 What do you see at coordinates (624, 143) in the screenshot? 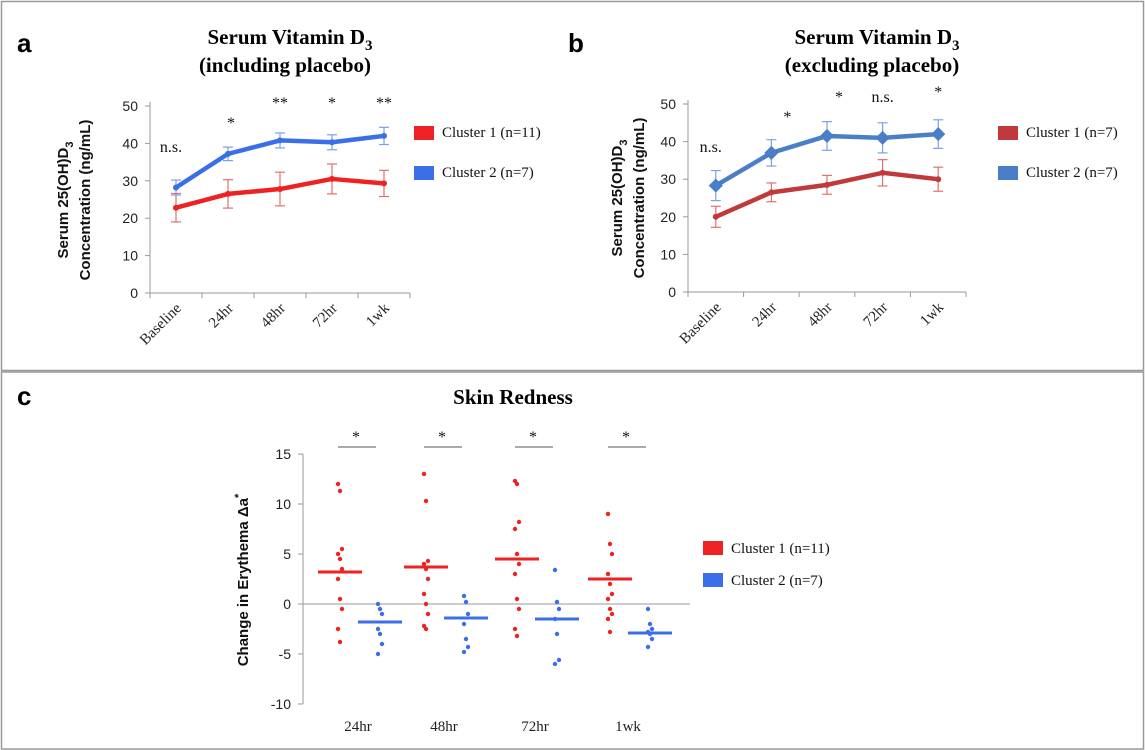
I see `panel-b-ylabel-sub: 3` at bounding box center [624, 143].